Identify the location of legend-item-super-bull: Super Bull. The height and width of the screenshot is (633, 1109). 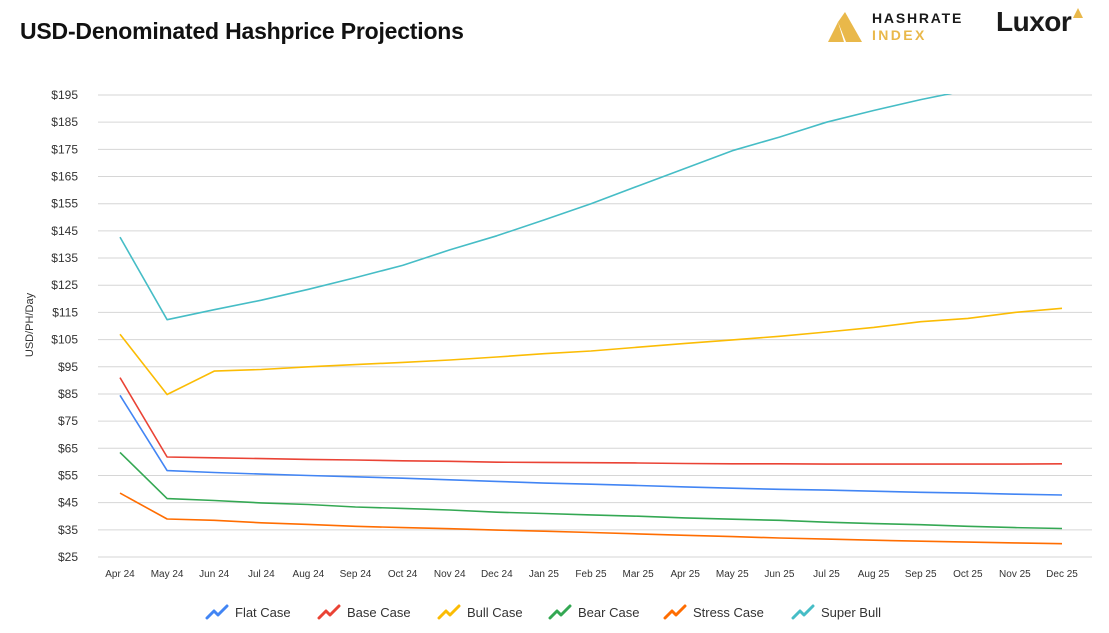
(836, 612).